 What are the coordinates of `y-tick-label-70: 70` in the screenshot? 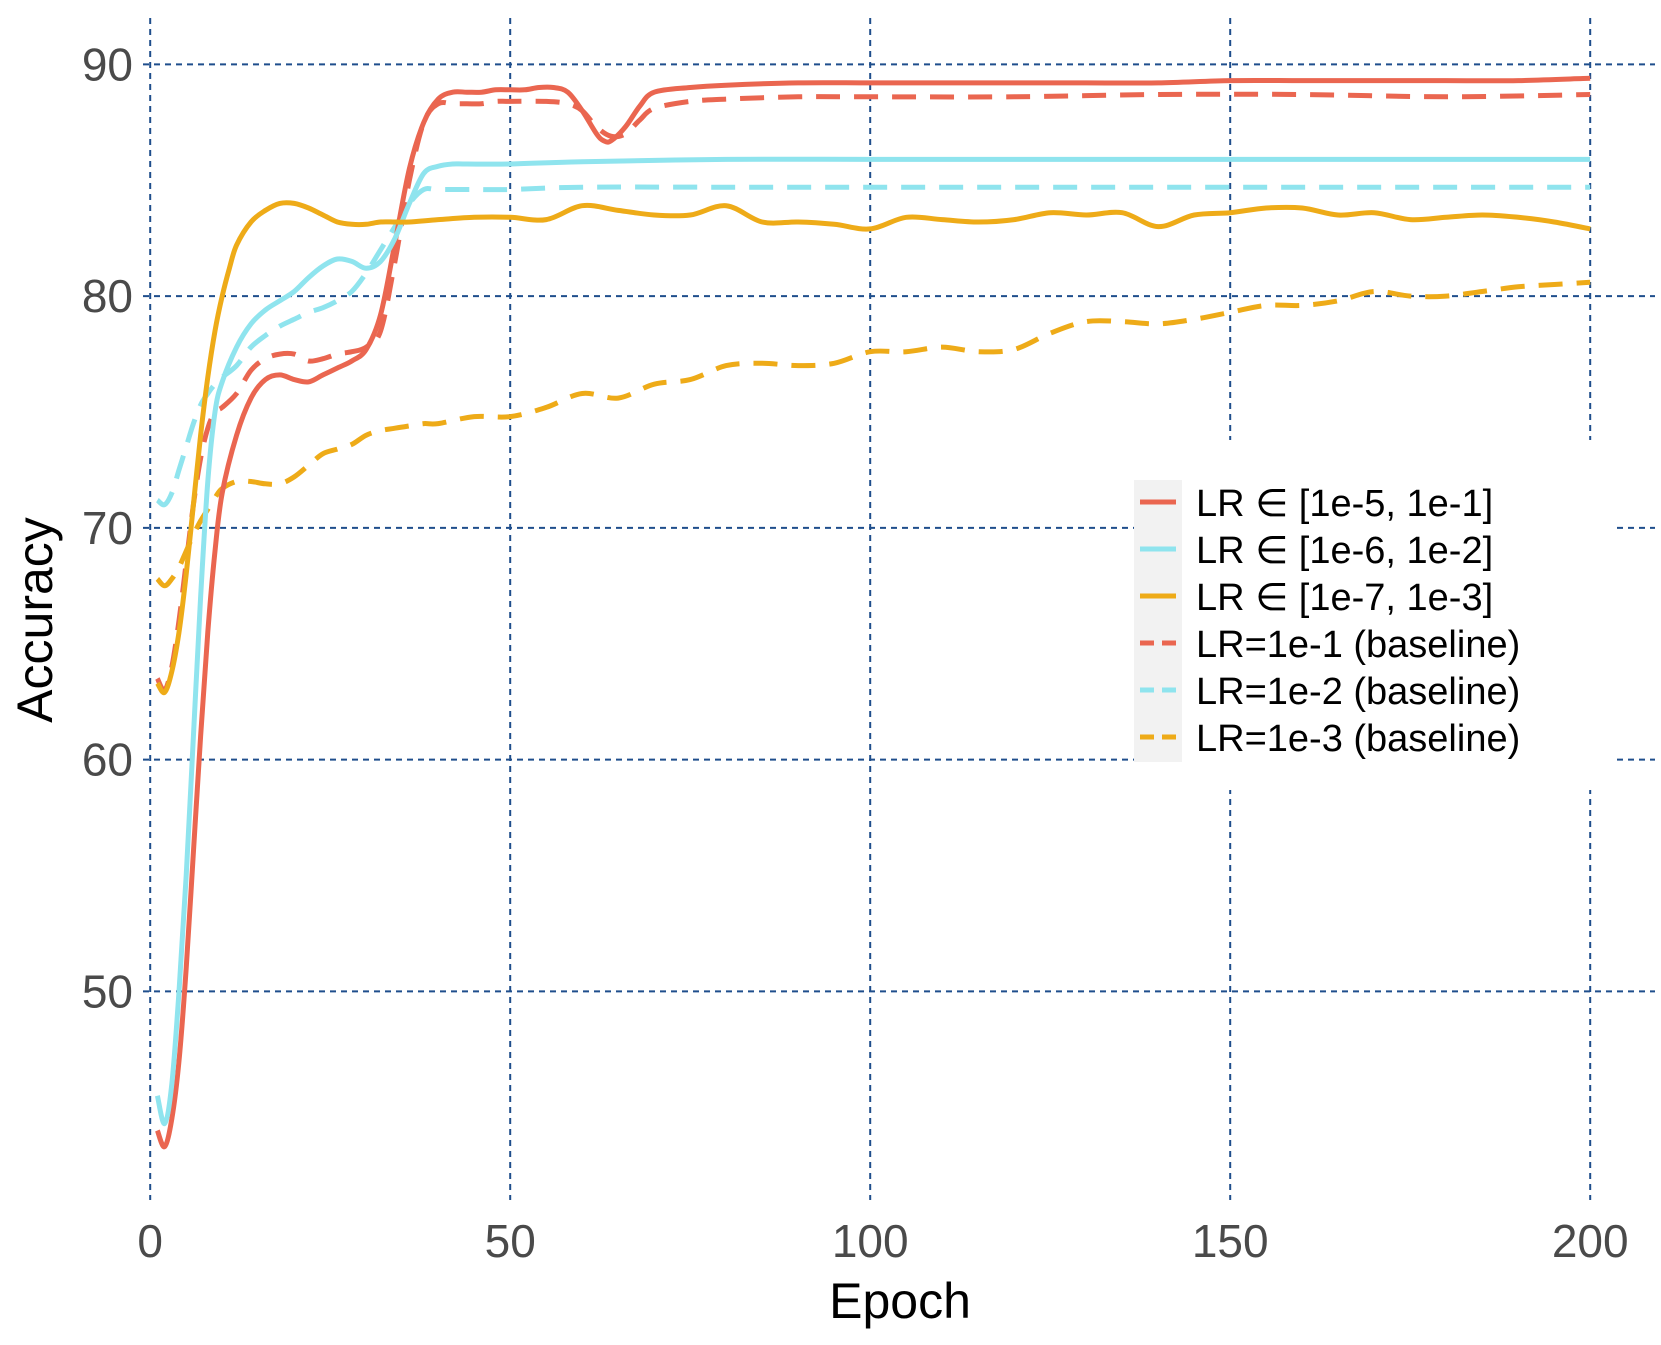 It's located at (107, 528).